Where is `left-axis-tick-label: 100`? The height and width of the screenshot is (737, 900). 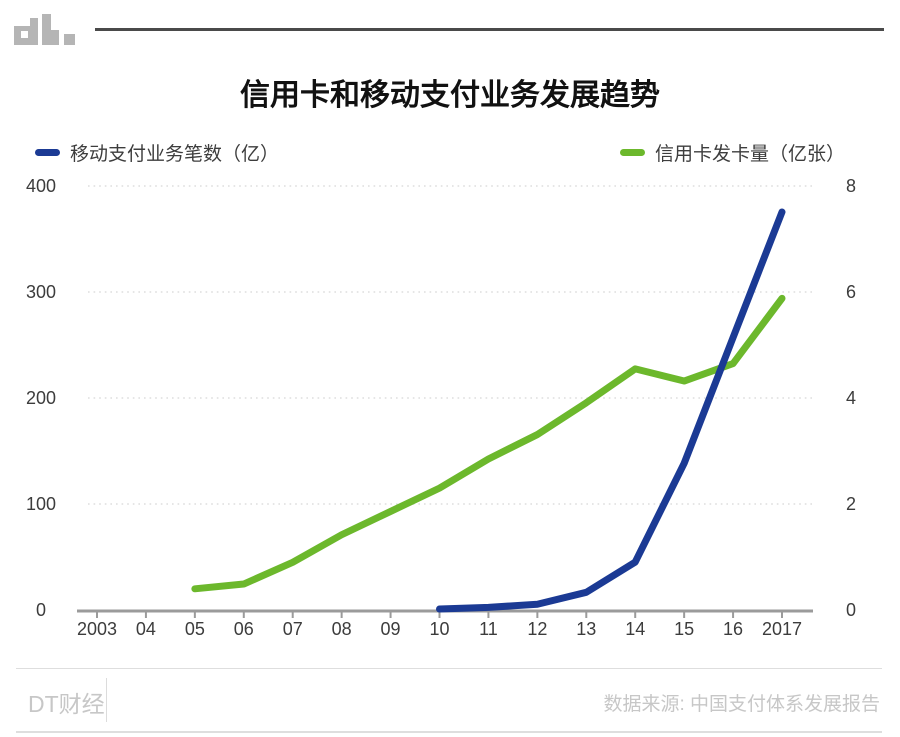
left-axis-tick-label: 100 is located at coordinates (41, 504).